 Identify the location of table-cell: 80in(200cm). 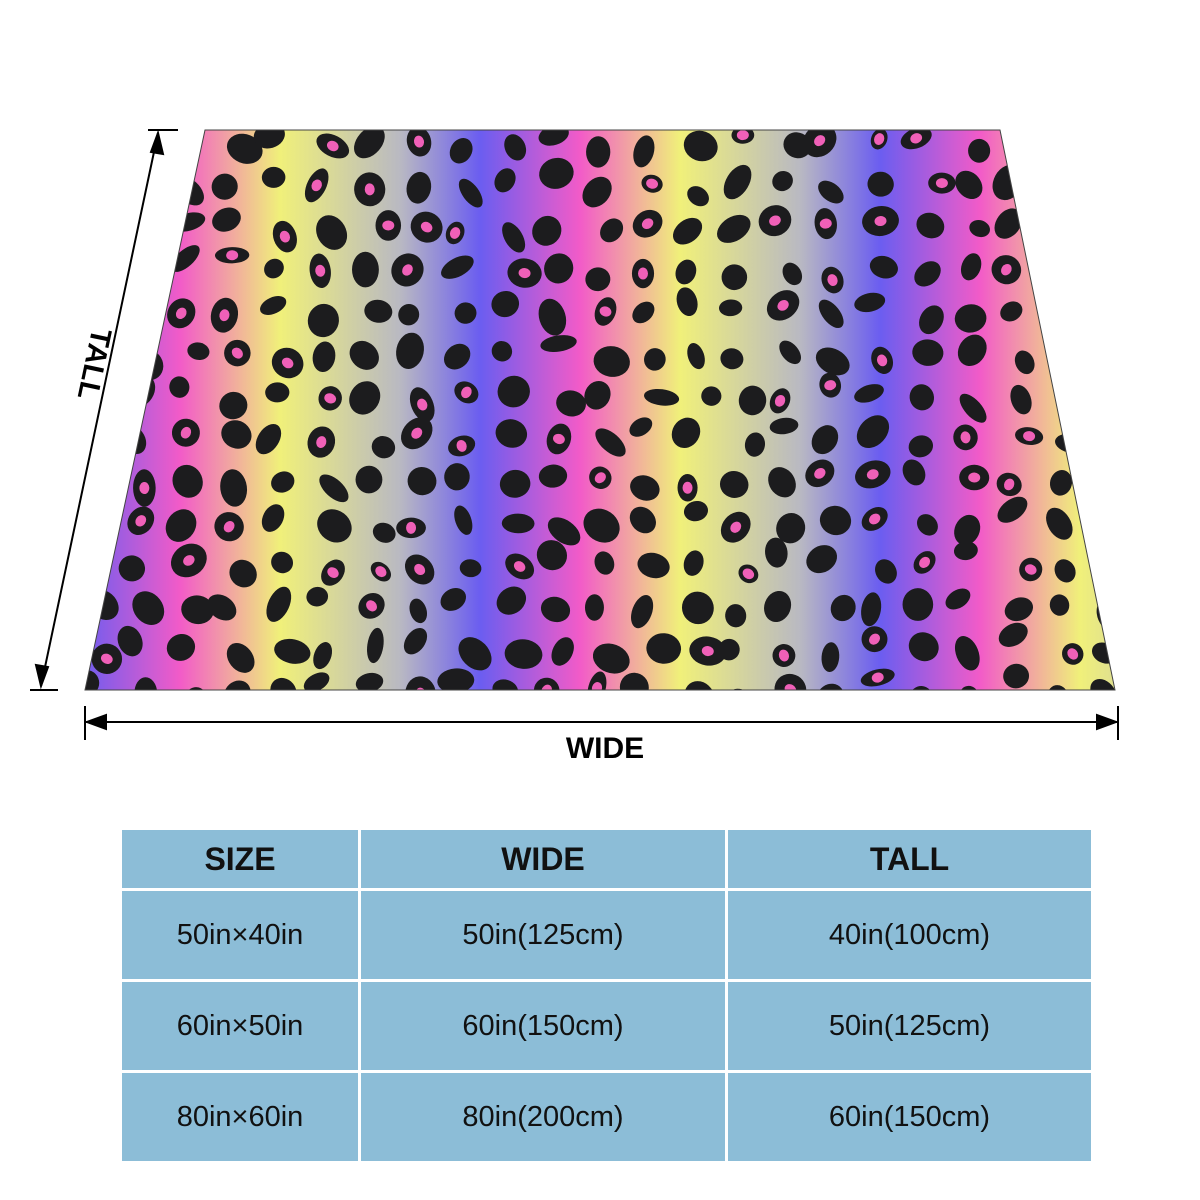
(543, 1117).